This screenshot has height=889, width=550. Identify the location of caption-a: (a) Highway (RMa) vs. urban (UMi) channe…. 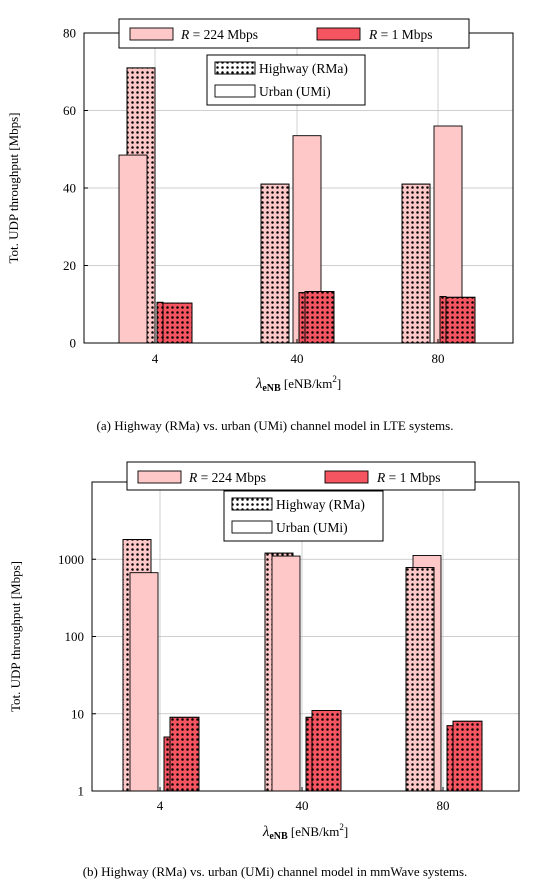
(275, 425).